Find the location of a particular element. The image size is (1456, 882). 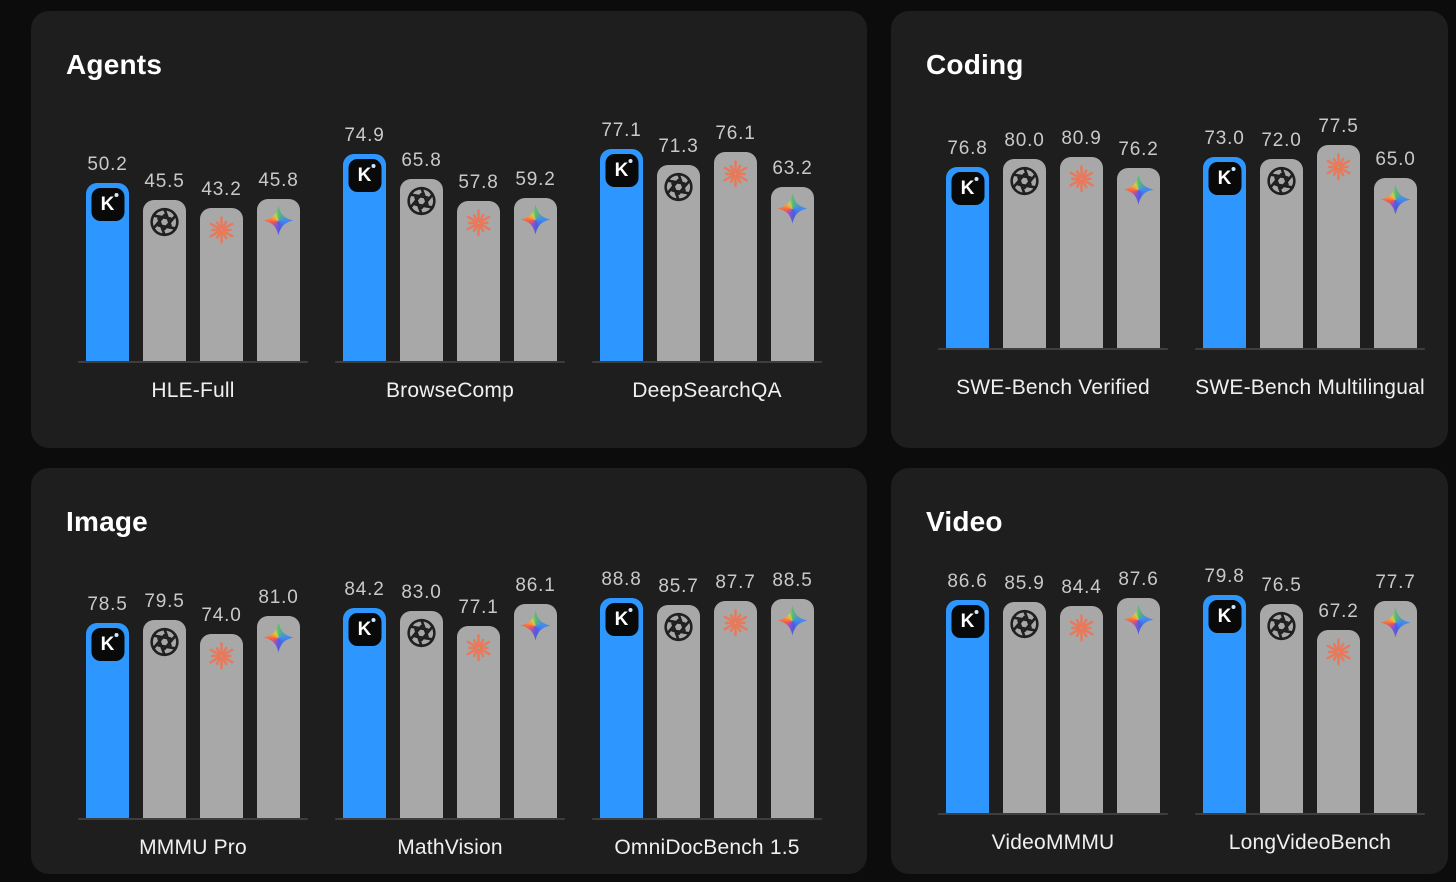

bar-value-label: 43.2 is located at coordinates (221, 189).